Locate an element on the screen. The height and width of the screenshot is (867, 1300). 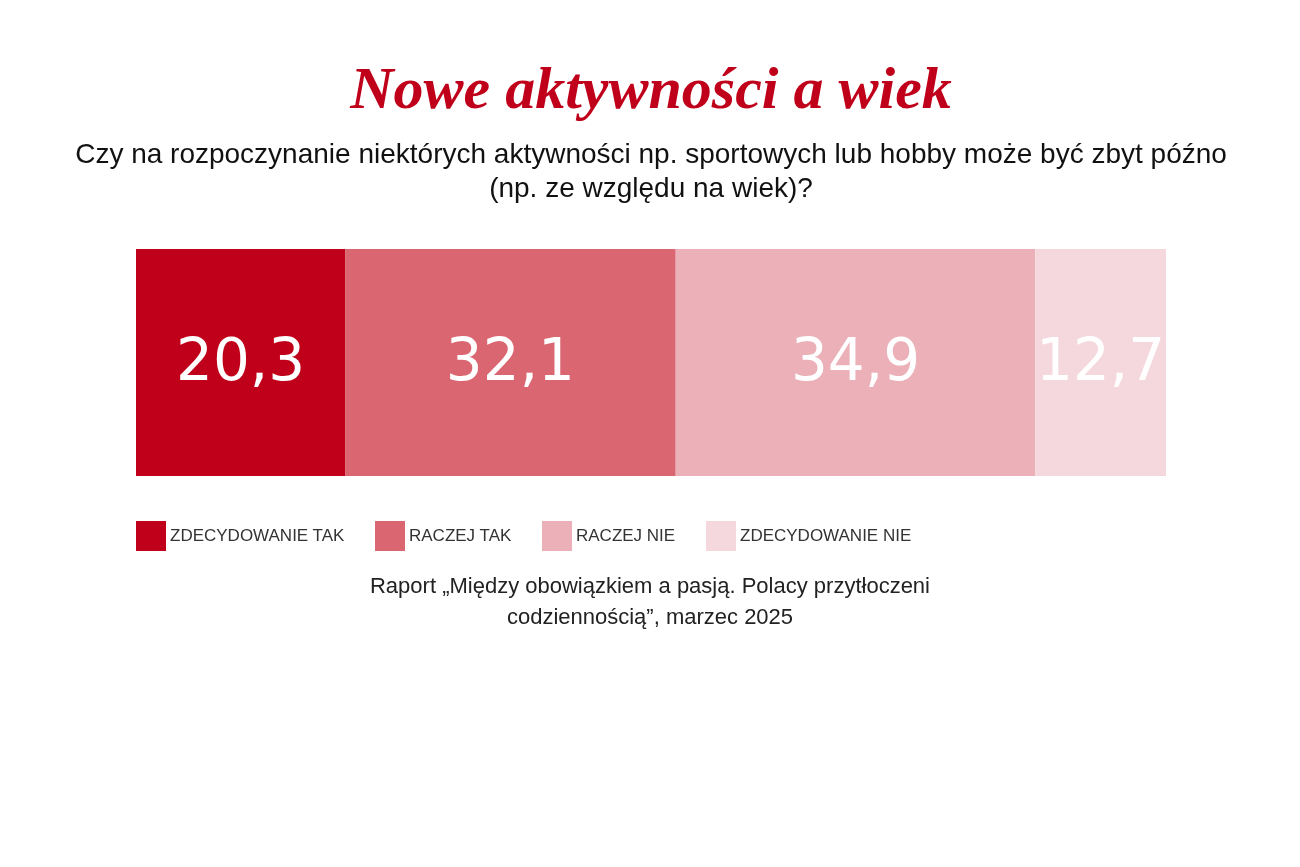
chart-title: Nowe aktywności a wiek is located at coordinates (650, 88).